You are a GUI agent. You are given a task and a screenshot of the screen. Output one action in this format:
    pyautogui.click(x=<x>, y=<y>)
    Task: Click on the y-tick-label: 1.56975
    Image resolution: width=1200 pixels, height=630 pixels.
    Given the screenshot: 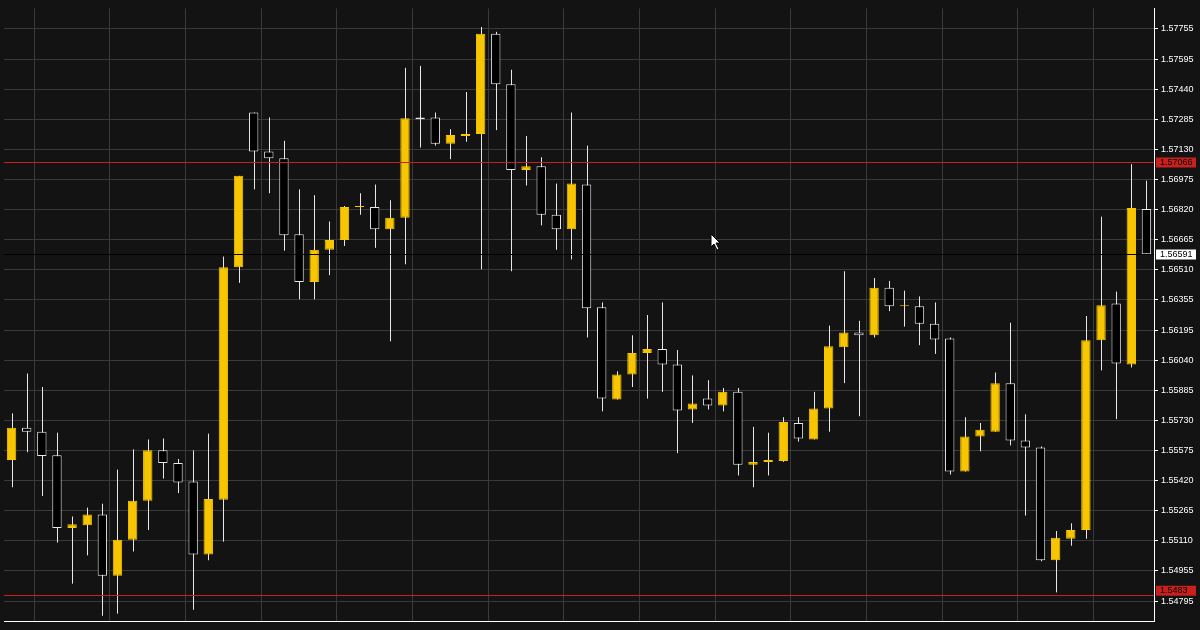 What is the action you would take?
    pyautogui.click(x=1177, y=179)
    